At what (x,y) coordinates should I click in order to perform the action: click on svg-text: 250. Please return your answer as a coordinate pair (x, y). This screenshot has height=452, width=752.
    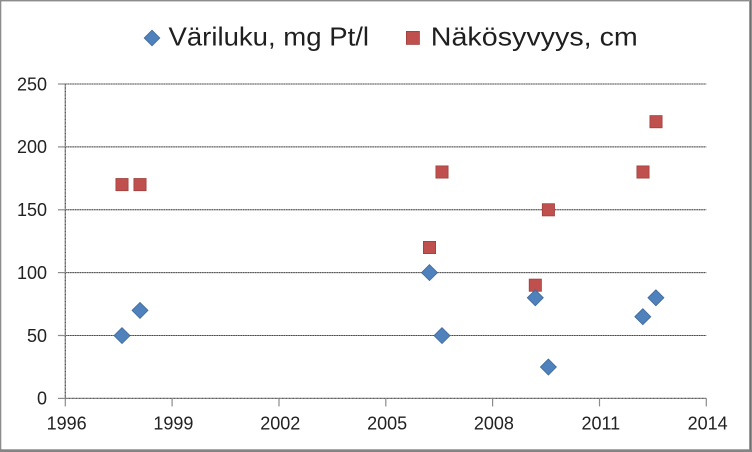
    Looking at the image, I should click on (32, 84).